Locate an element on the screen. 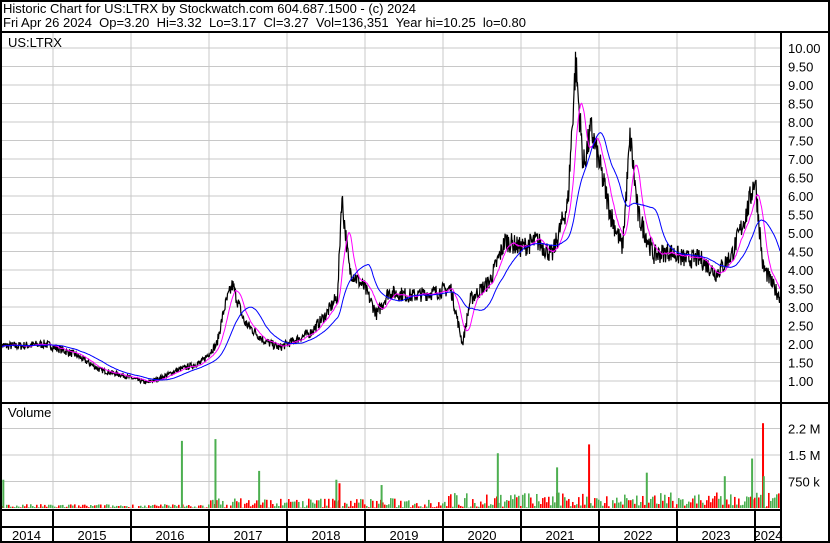 The width and height of the screenshot is (830, 543). price-tick-label: 4.00 is located at coordinates (800, 270).